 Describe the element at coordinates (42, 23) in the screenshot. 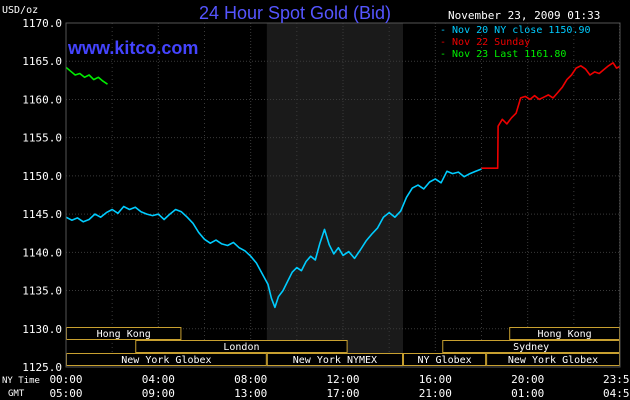

I see `y-tick-label: 1170.0` at that location.